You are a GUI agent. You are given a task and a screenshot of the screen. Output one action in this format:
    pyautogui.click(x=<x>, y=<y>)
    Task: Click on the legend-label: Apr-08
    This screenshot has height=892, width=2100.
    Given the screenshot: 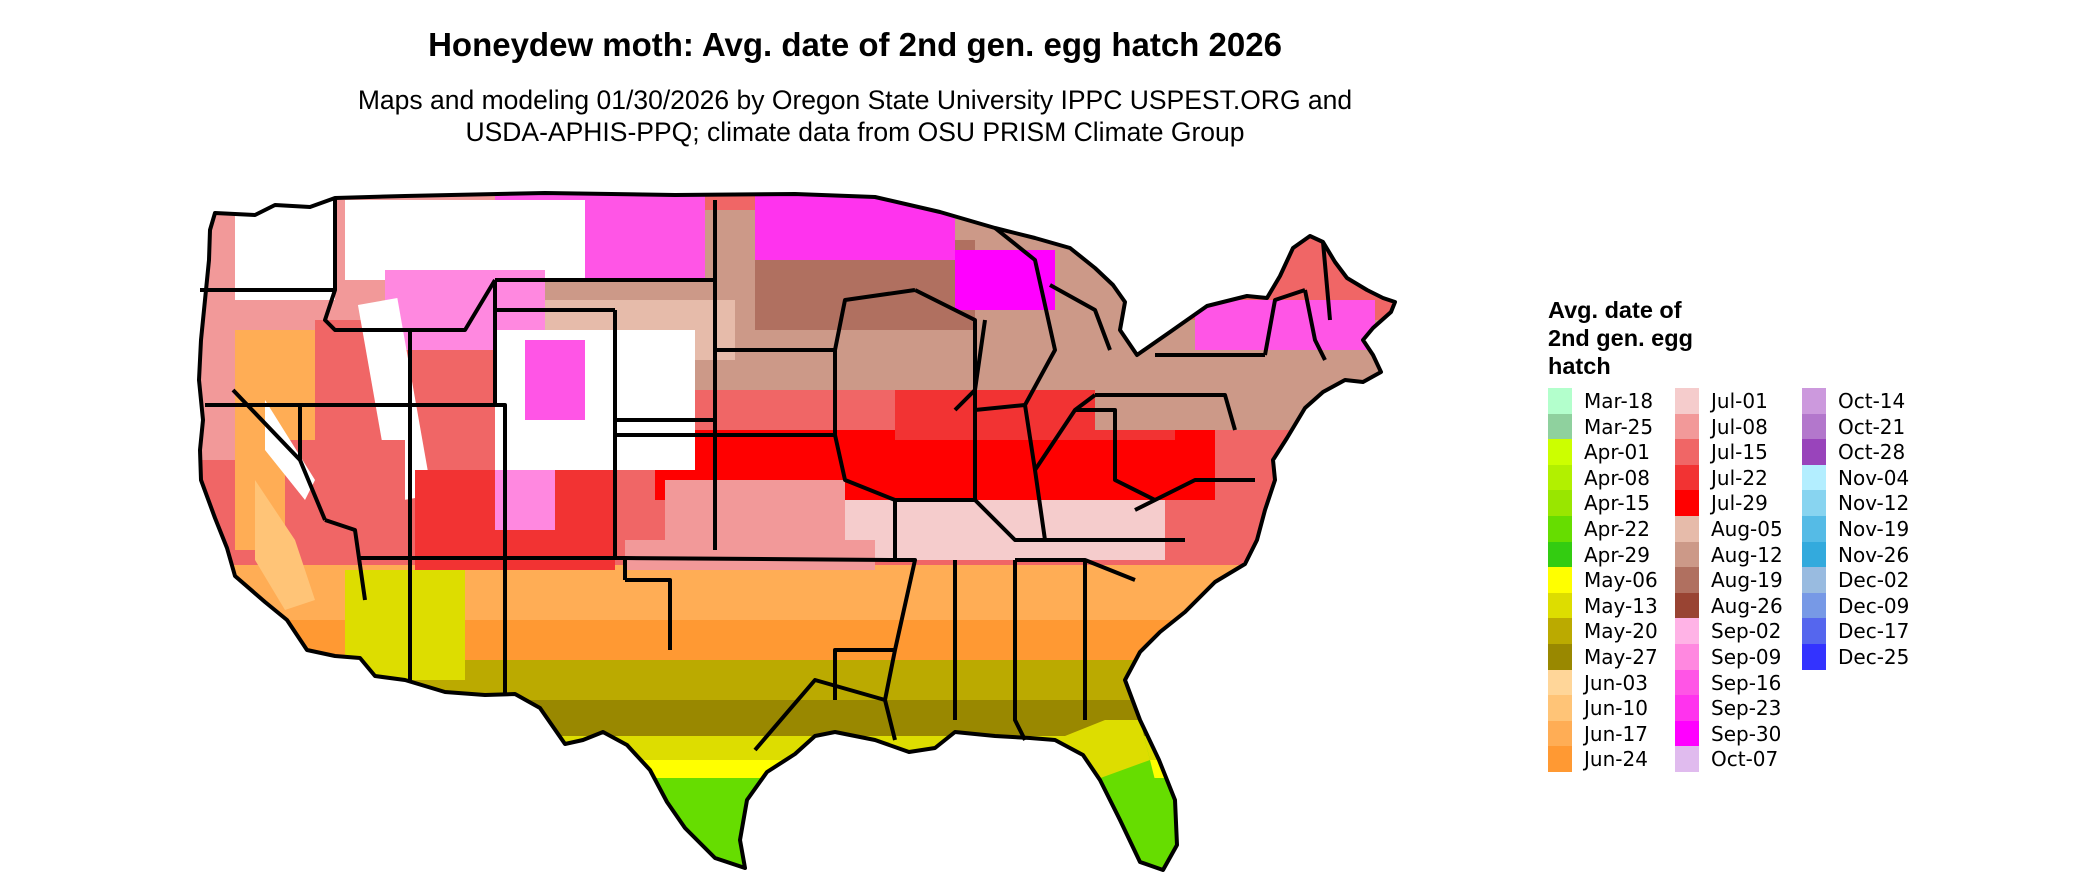 What is the action you would take?
    pyautogui.click(x=1617, y=477)
    